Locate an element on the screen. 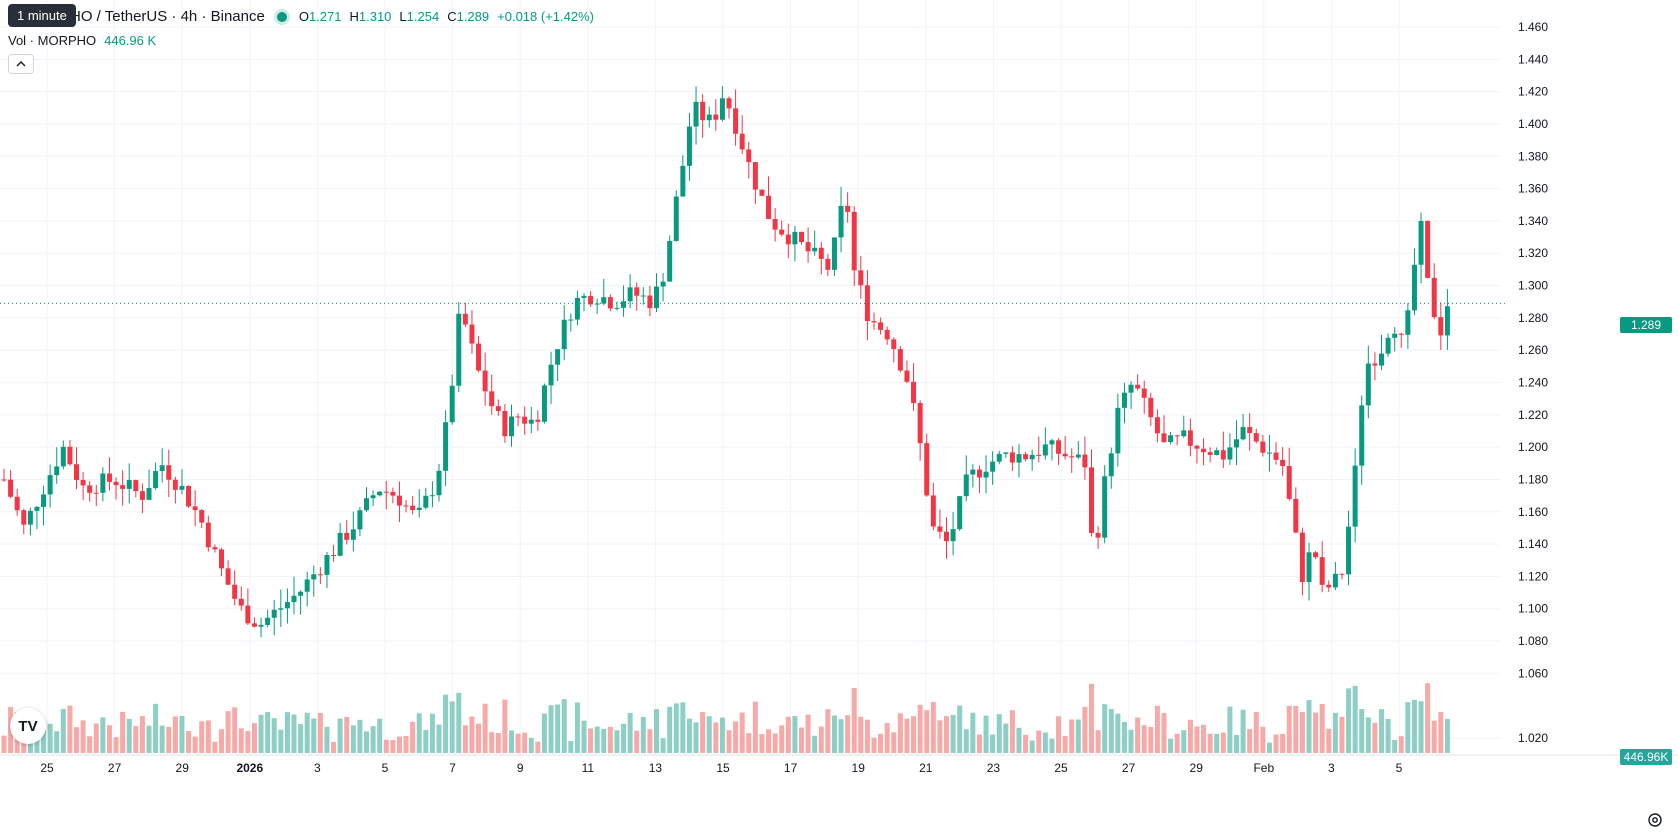  time-tick-label: 5 is located at coordinates (1399, 768).